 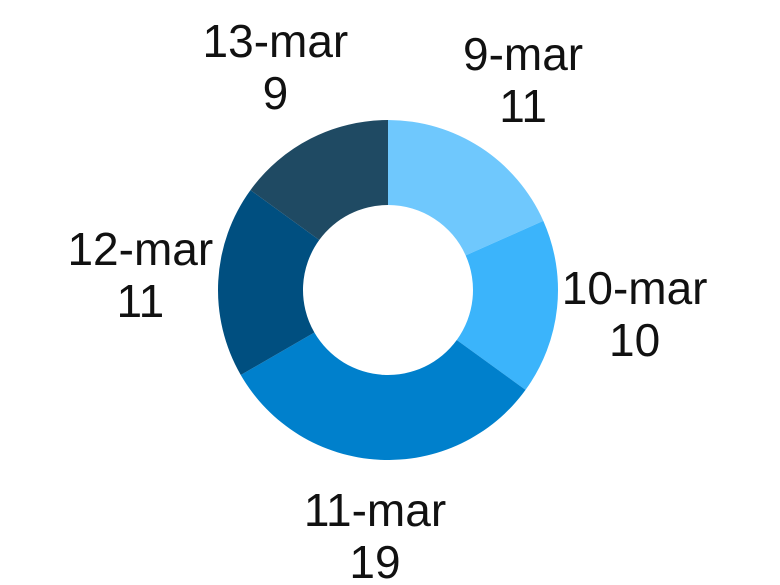 I want to click on value-label: 9, so click(x=276, y=93).